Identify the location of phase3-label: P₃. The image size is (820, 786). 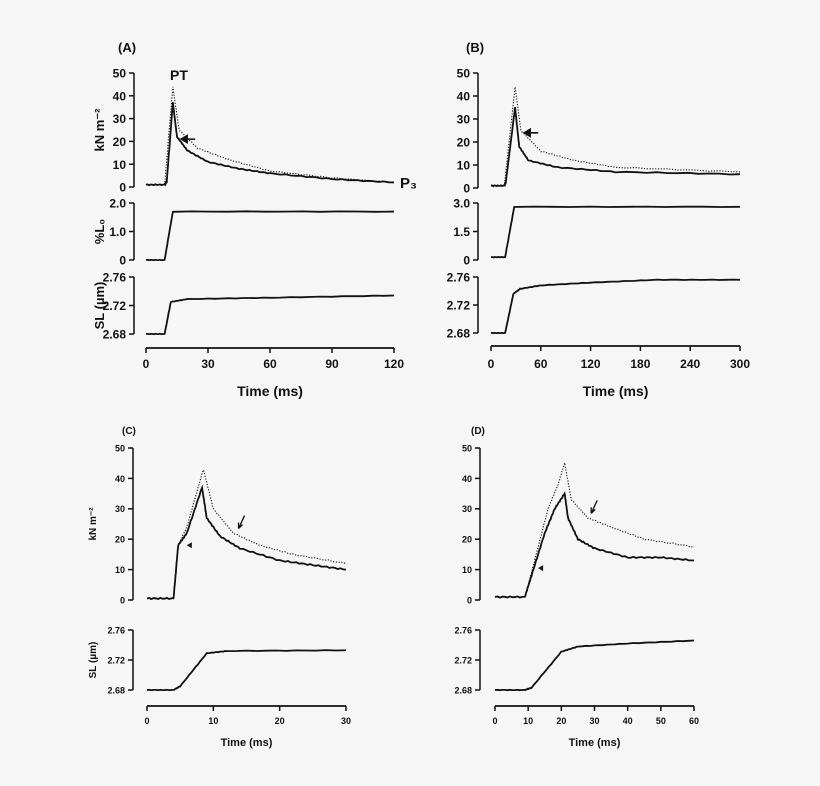
(408, 183).